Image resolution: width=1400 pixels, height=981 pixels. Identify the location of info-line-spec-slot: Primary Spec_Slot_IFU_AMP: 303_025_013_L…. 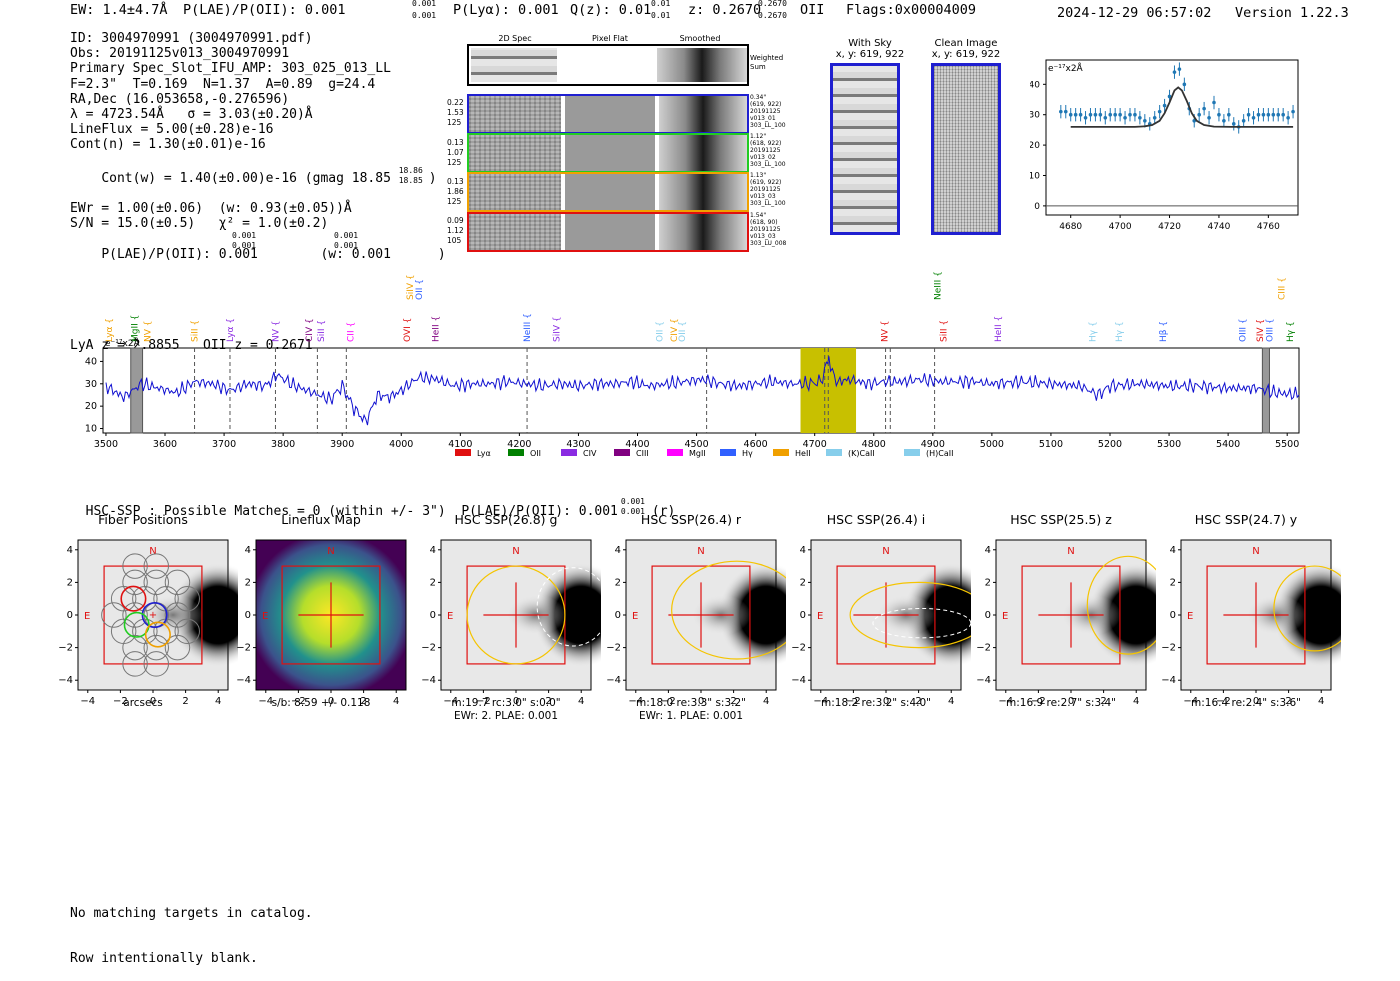
(230, 69).